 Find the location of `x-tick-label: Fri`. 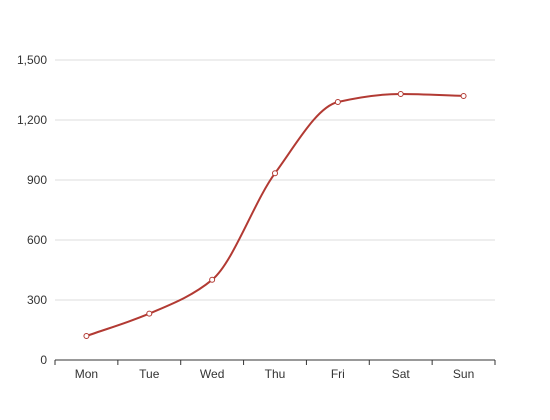

x-tick-label: Fri is located at coordinates (338, 374).